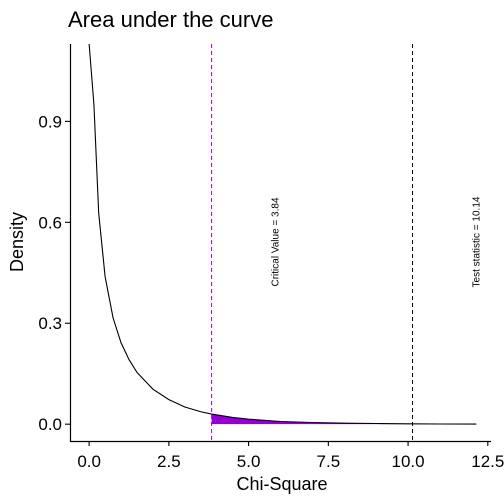 The image size is (504, 504). What do you see at coordinates (17, 242) in the screenshot?
I see `y-axis-title: Density` at bounding box center [17, 242].